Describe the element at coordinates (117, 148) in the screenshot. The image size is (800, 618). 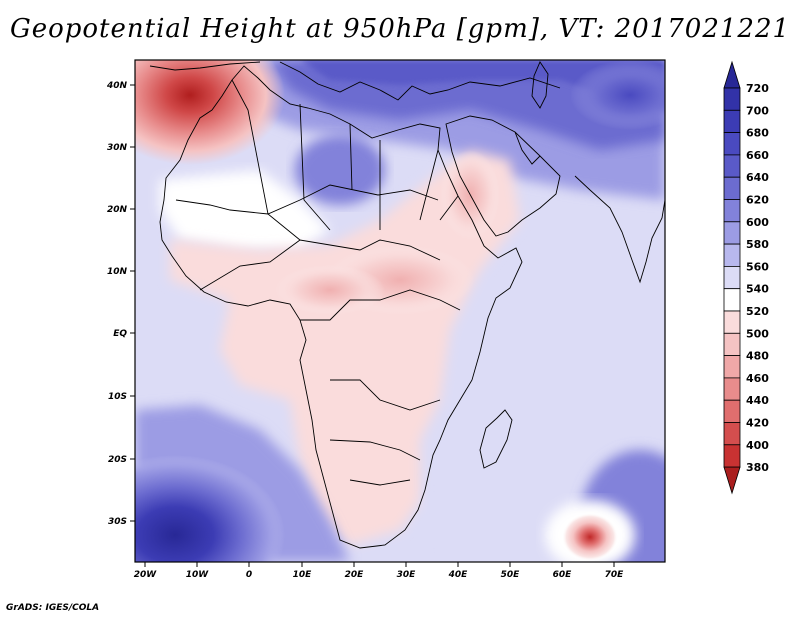
I see `lat-label: 30N` at that location.